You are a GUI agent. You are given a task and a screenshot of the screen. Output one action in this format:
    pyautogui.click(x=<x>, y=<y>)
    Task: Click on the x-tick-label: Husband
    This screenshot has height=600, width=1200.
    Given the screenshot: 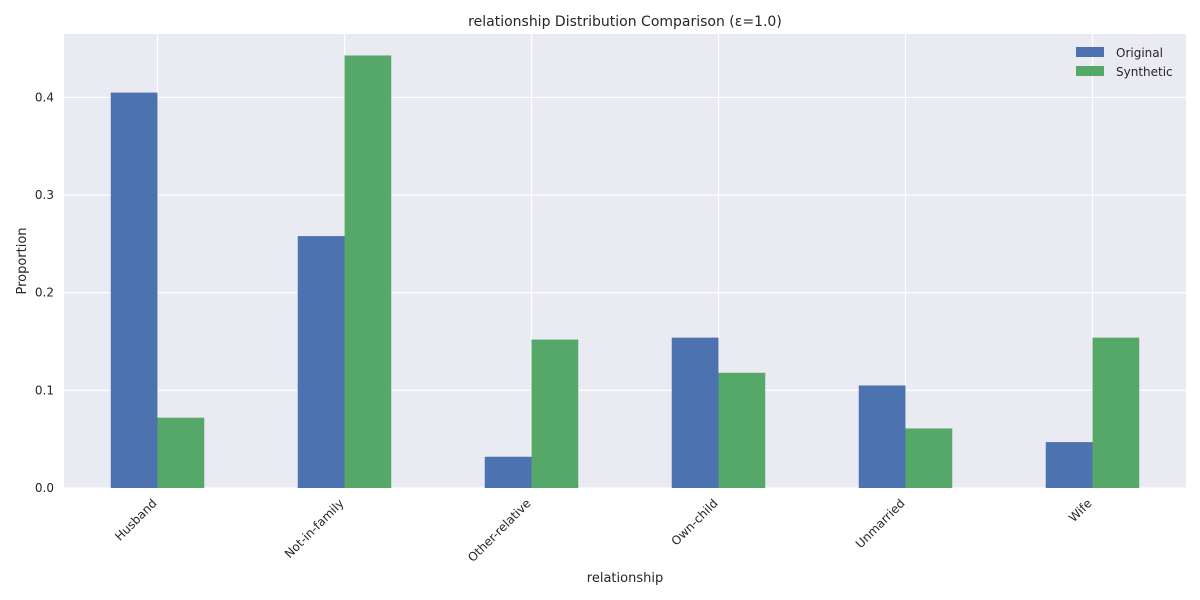 What is the action you would take?
    pyautogui.click(x=135, y=519)
    